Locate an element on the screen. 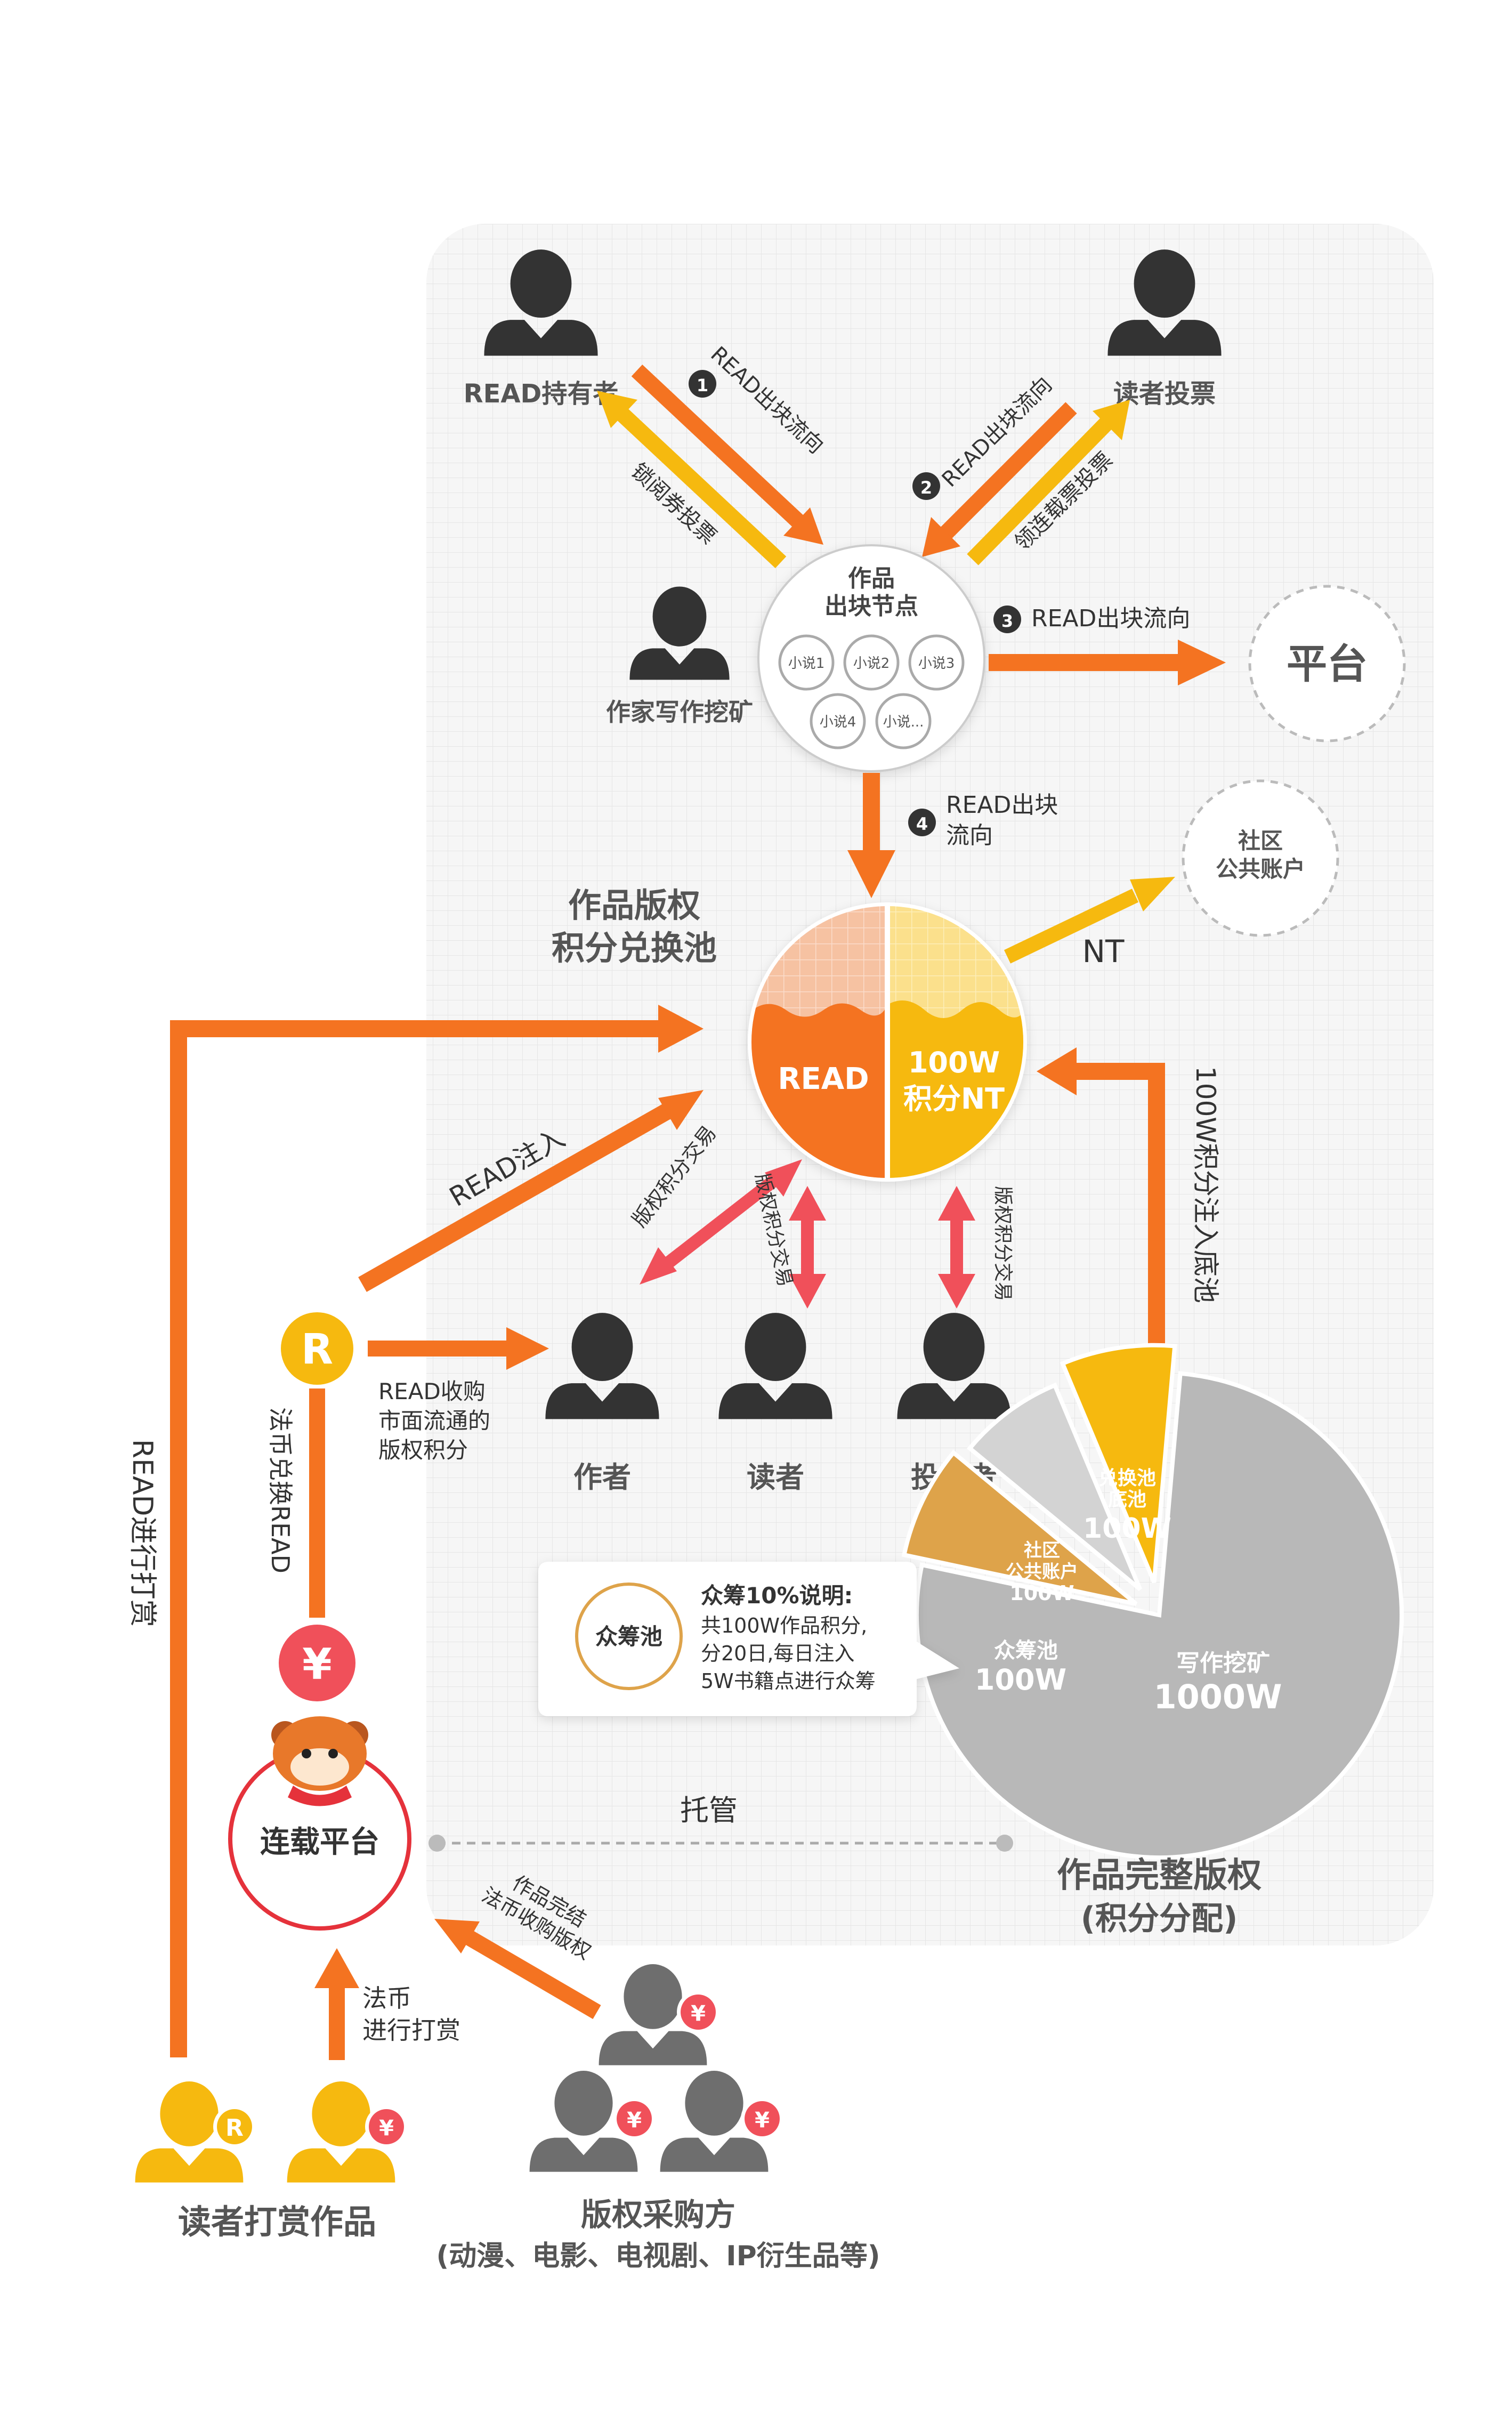 This screenshot has height=2414, width=1512. buyout-arrow is located at coordinates (518, 1969).